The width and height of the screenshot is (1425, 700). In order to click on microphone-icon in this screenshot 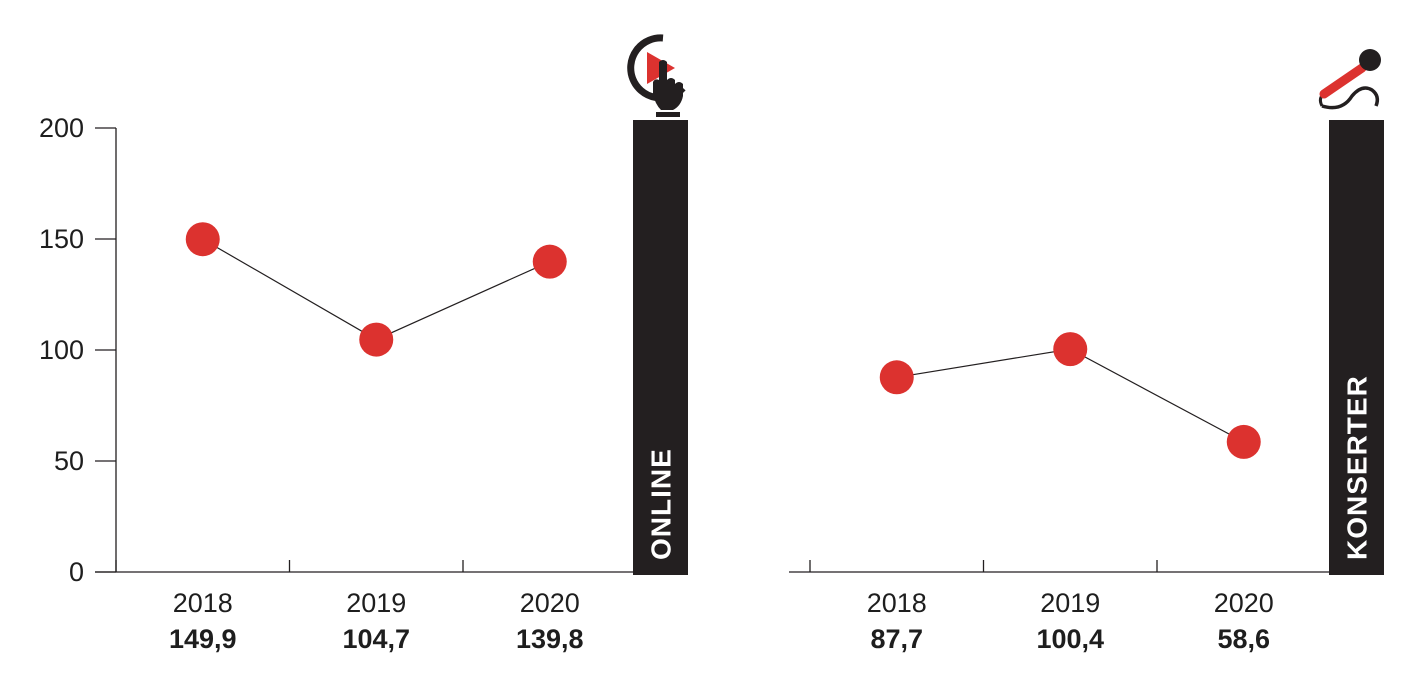, I will do `click(1349, 79)`.